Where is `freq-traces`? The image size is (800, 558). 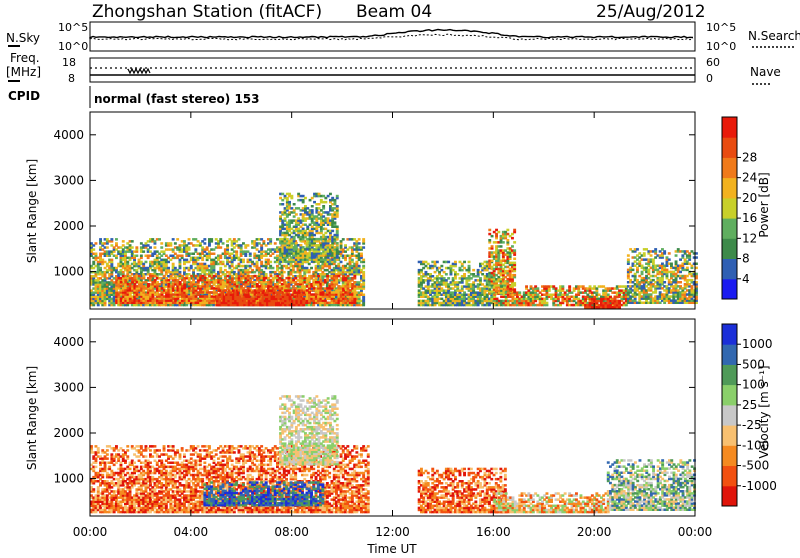
freq-traces is located at coordinates (392, 71).